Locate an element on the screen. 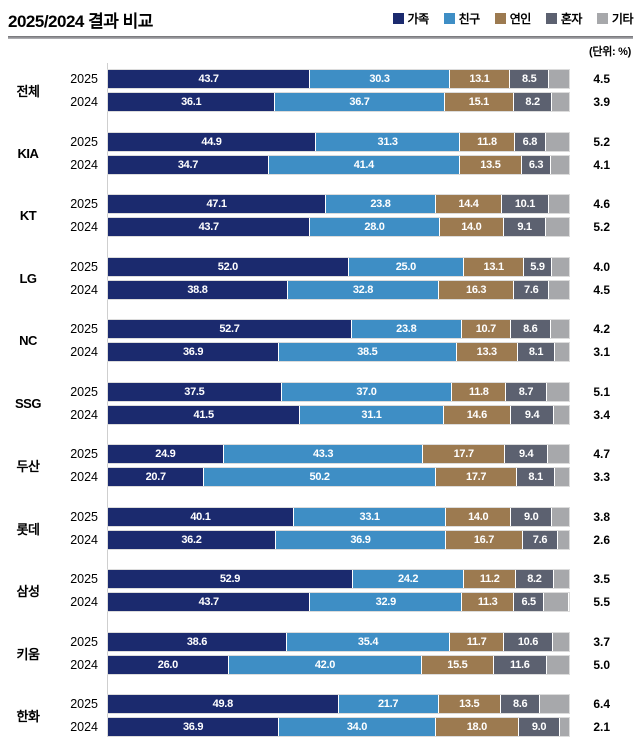  segment-value-label: 20.7 is located at coordinates (156, 477).